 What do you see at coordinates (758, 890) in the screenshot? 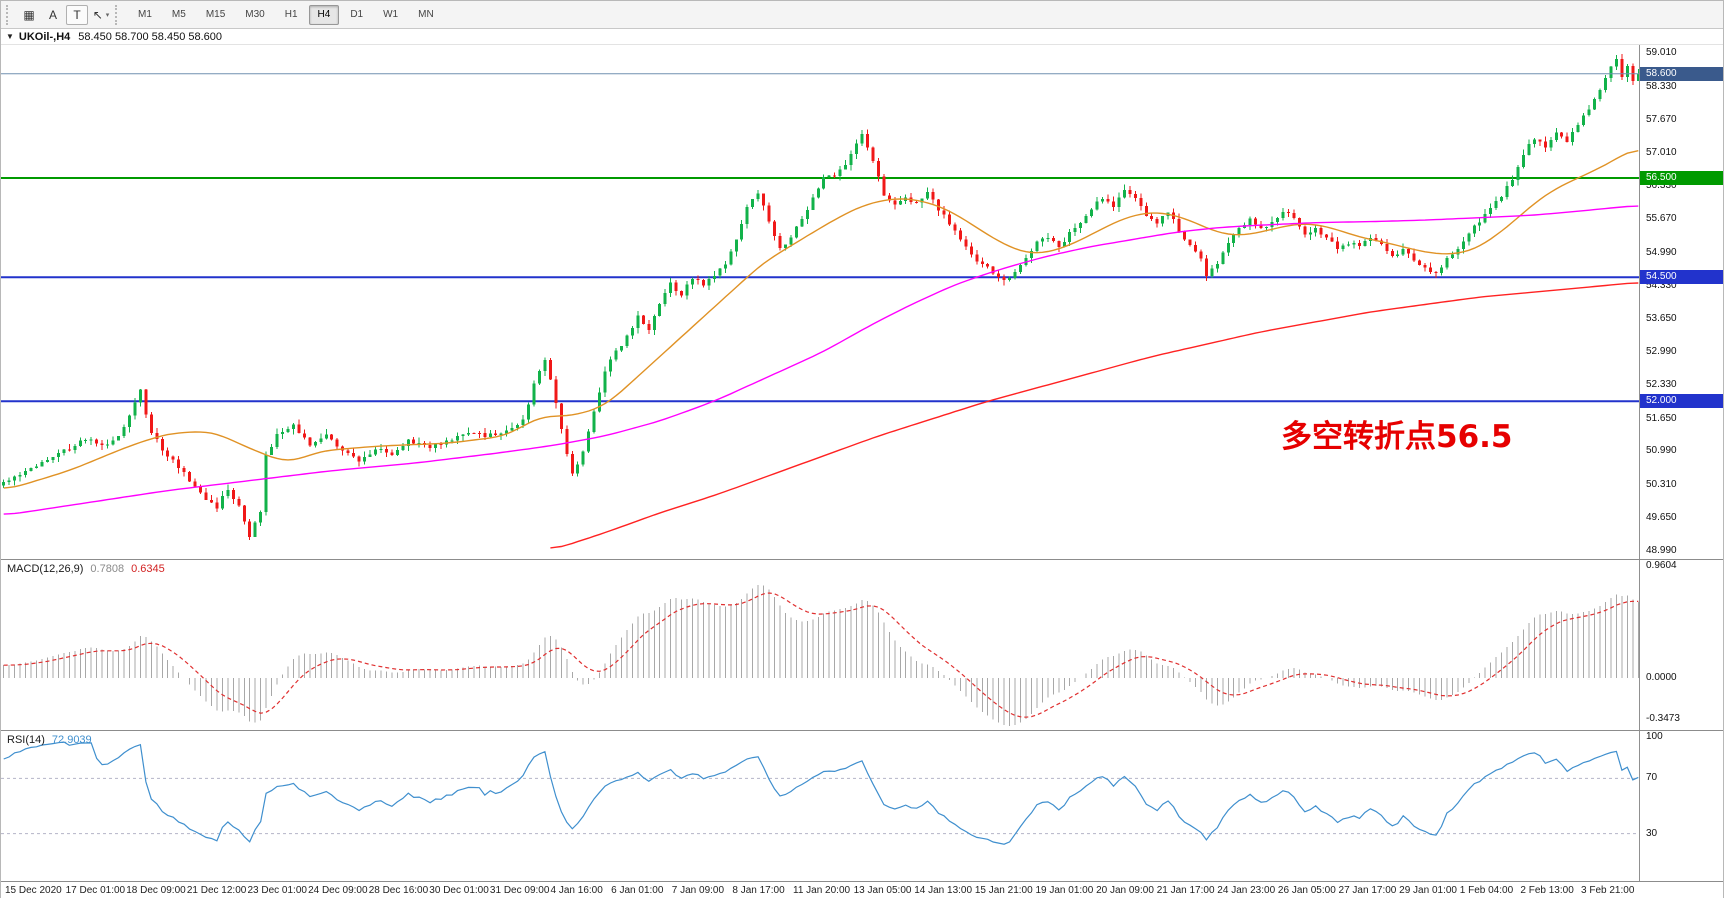
I see `time-label: 8 Jan 17:00` at bounding box center [758, 890].